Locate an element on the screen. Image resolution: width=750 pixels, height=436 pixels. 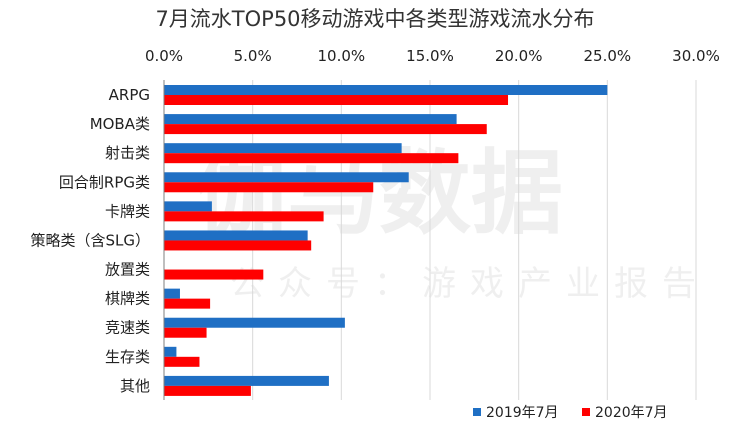
x-axis-tick-labels: 0.0% 5.0% 10.0% 15.0% 20.0% 25.0% 30.0% is located at coordinates (432, 56).